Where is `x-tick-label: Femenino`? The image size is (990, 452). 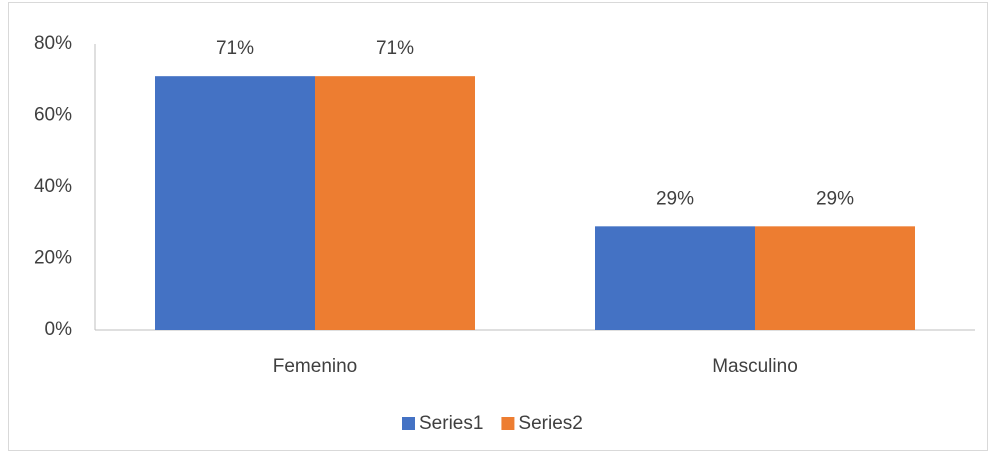 x-tick-label: Femenino is located at coordinates (315, 366).